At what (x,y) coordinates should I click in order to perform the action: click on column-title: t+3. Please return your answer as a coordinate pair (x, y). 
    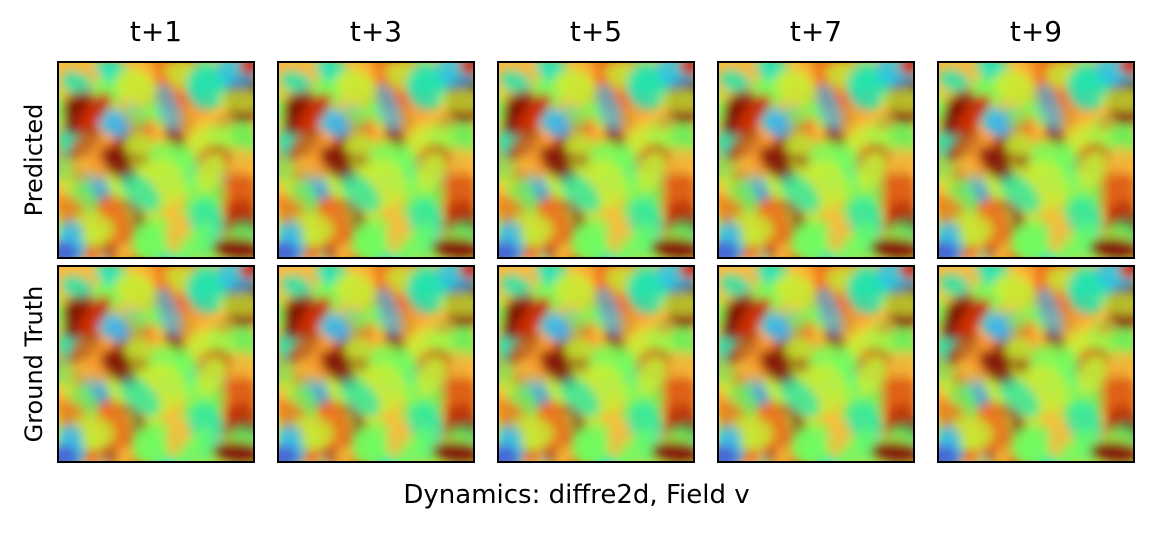
    Looking at the image, I should click on (376, 31).